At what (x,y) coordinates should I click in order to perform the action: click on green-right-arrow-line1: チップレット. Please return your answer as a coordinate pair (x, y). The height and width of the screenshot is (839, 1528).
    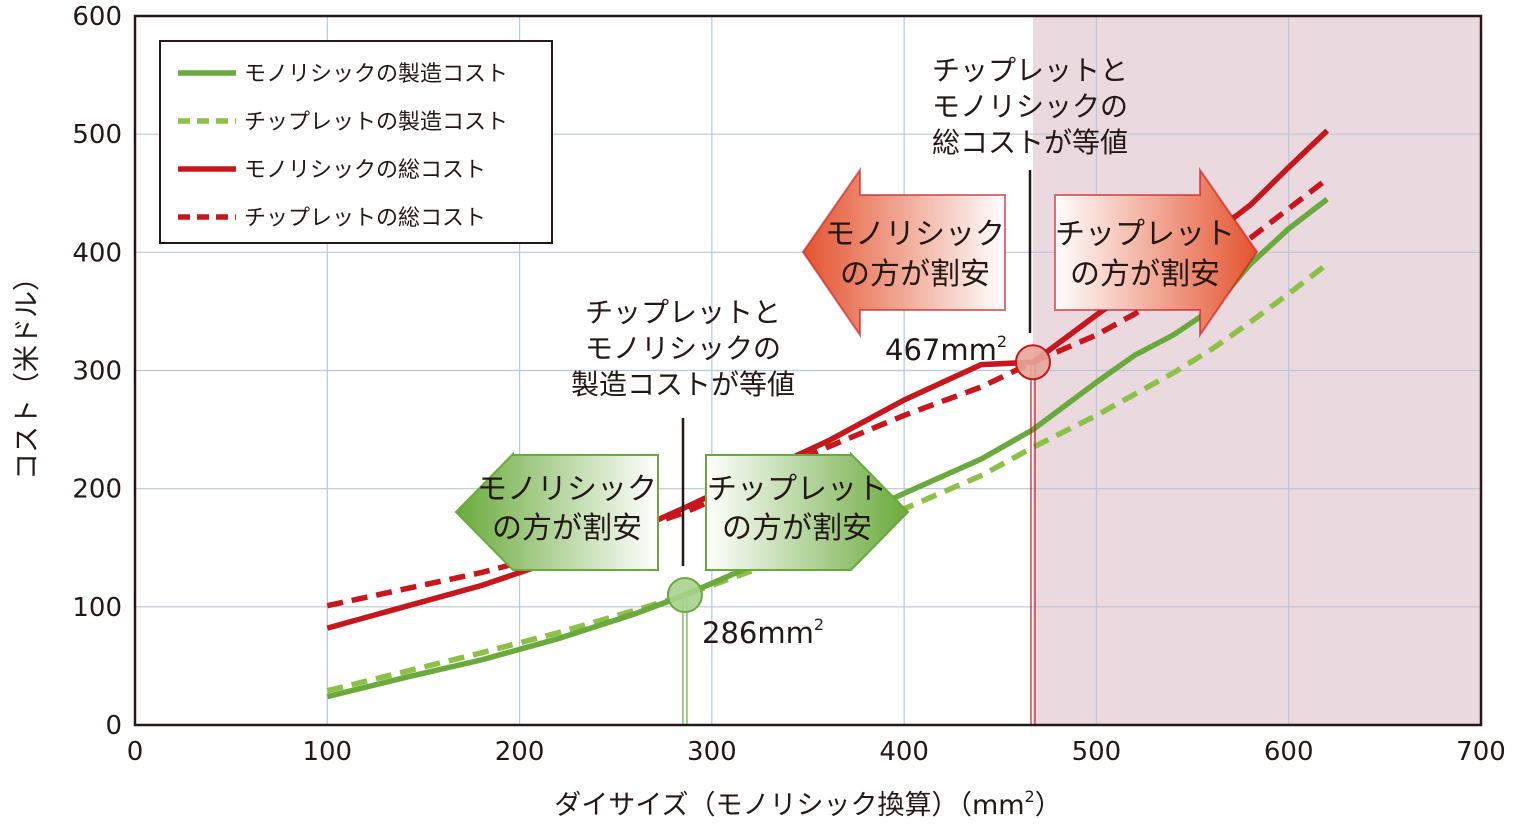
    Looking at the image, I should click on (797, 489).